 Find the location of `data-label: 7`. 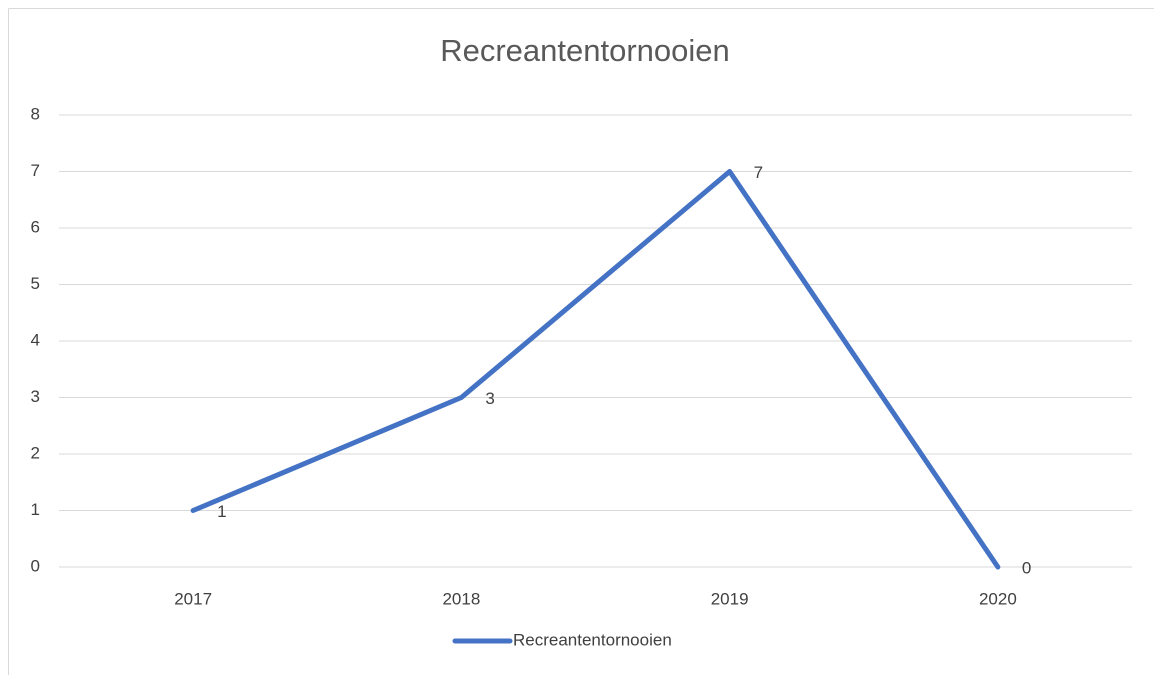

data-label: 7 is located at coordinates (758, 172).